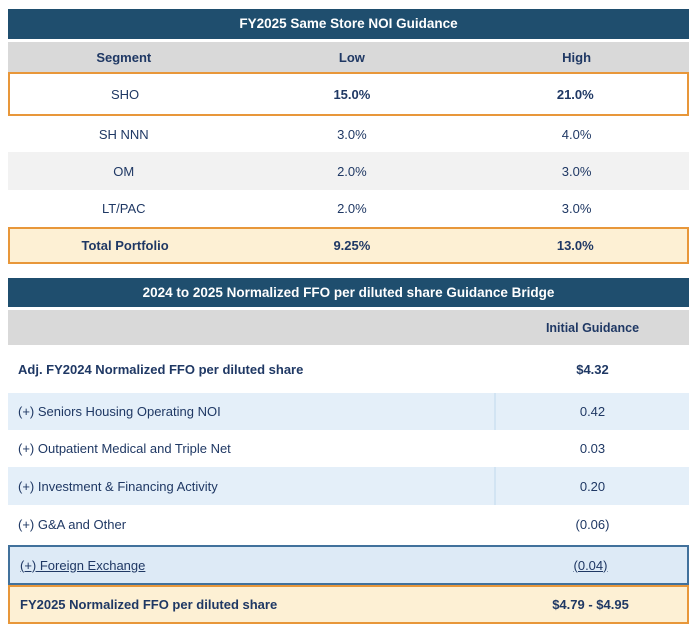 This screenshot has height=629, width=697. I want to click on segment-cell: SH NNN, so click(123, 134).